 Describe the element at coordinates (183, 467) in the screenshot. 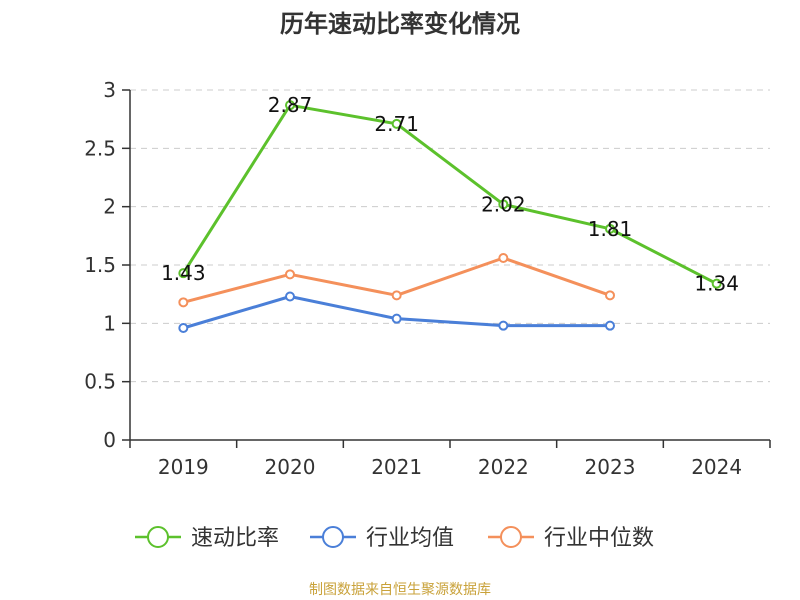

I see `x-tick-label: 2019` at that location.